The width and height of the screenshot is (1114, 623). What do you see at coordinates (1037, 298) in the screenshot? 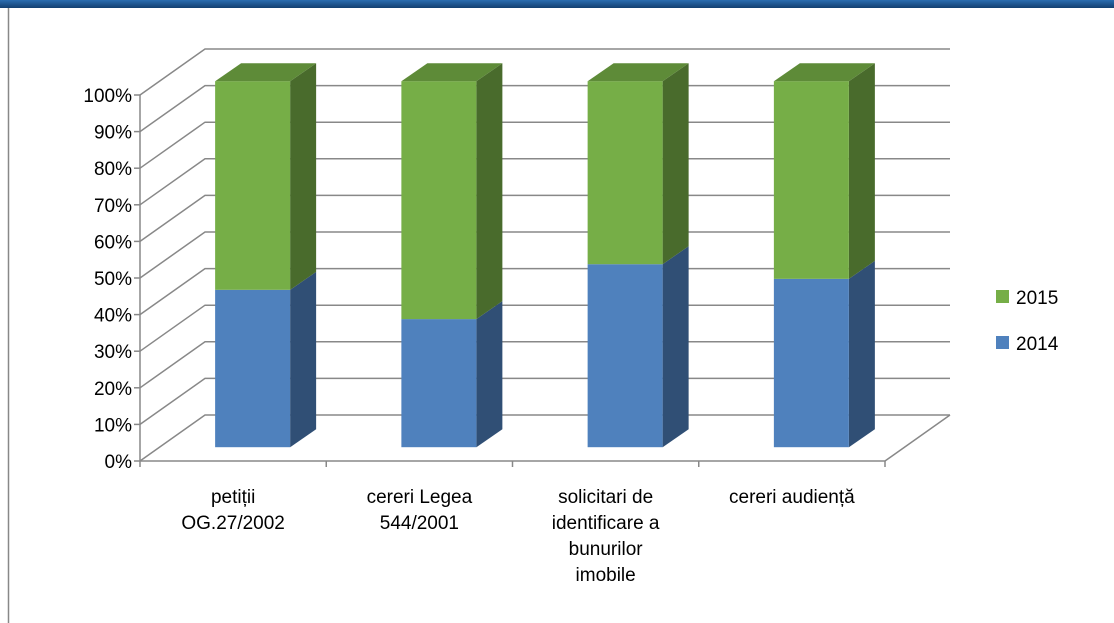
I see `legend-label: 2015` at bounding box center [1037, 298].